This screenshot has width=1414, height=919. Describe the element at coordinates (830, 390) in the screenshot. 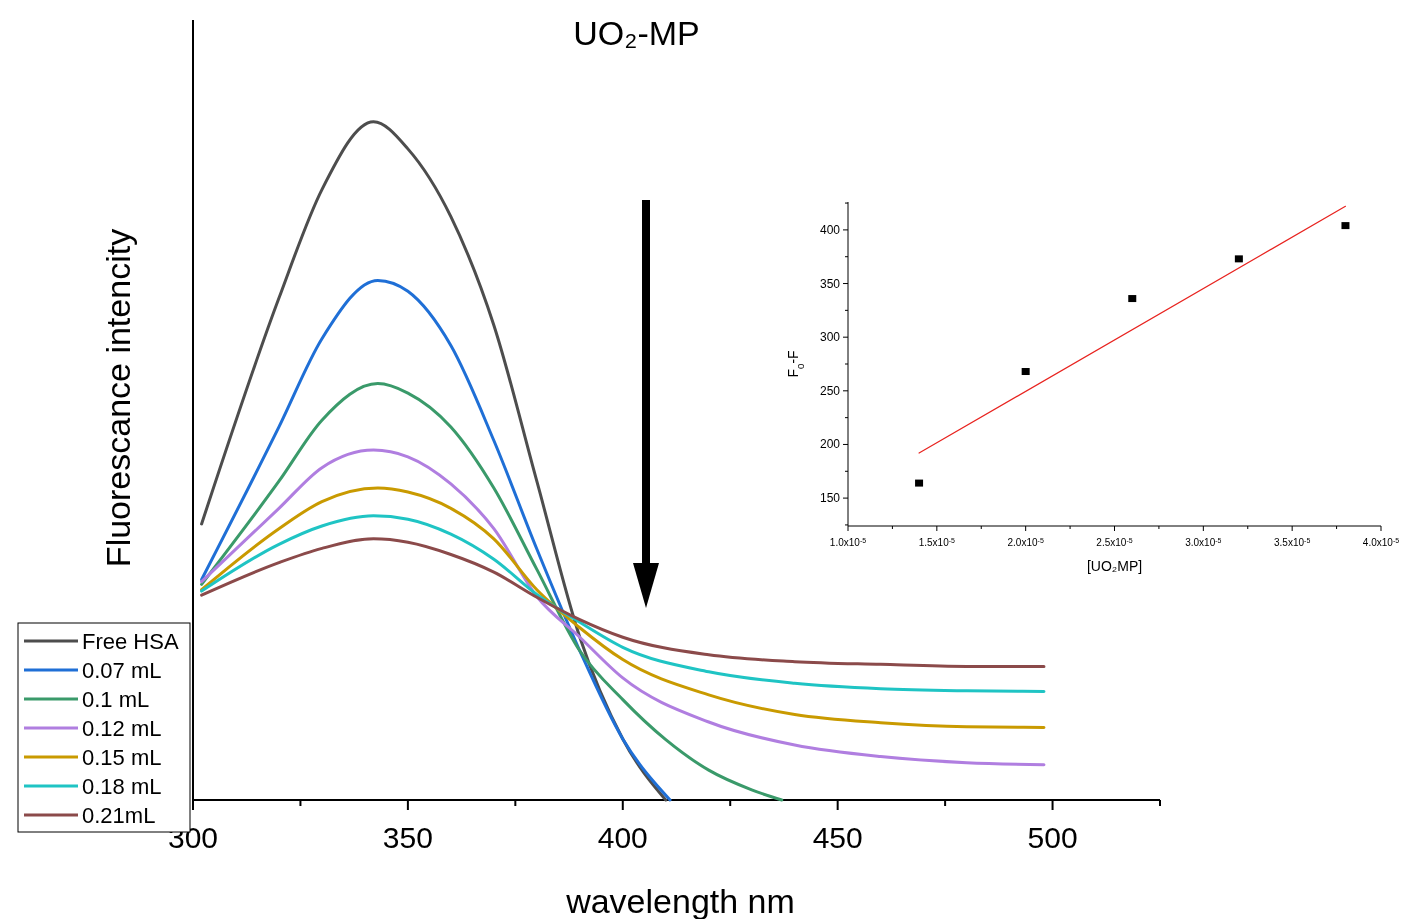

I see `y-tick-label: 250` at that location.